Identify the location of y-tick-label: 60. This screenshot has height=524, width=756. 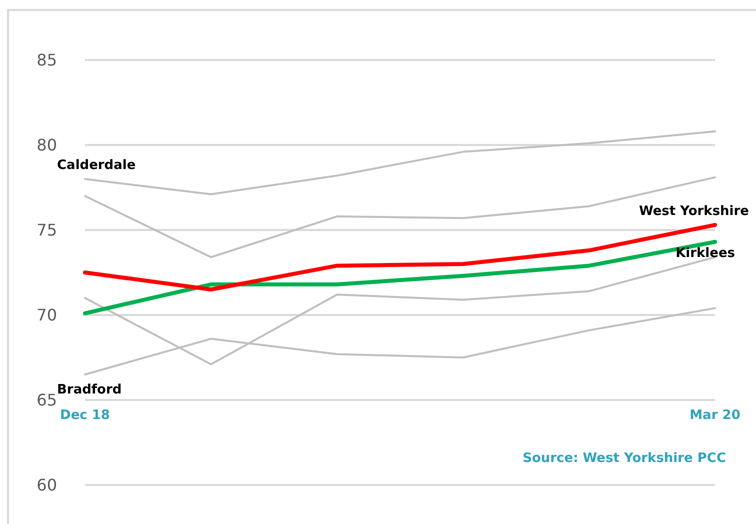
(46, 485).